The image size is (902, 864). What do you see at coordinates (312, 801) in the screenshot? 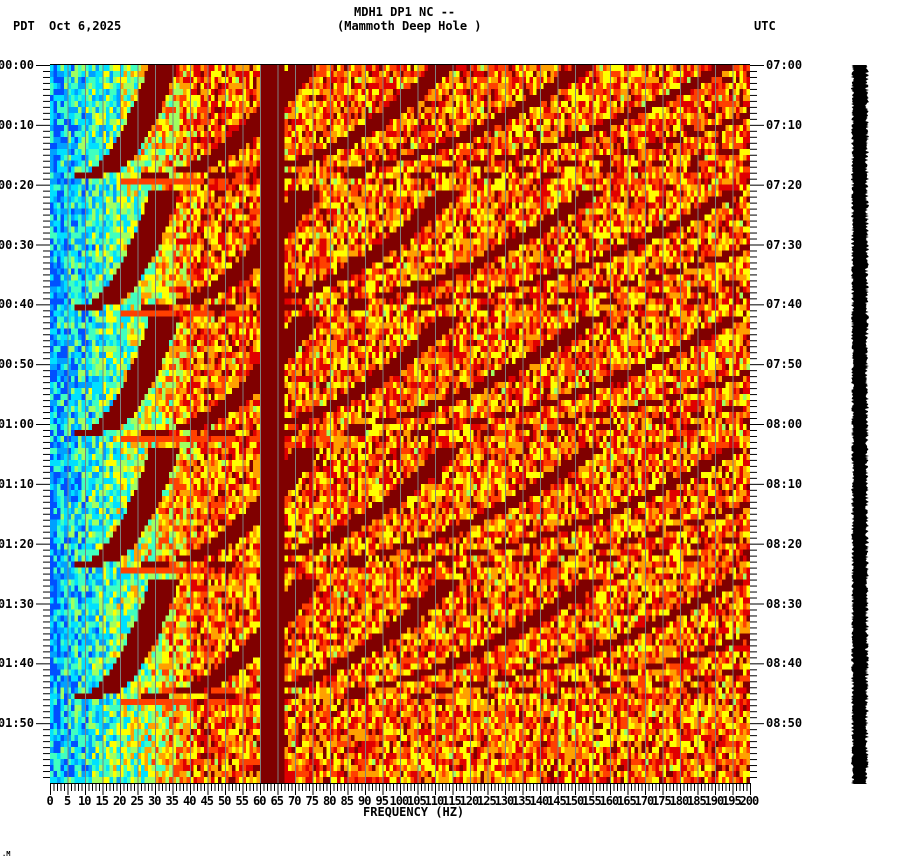
I see `x-tick-label: 75` at bounding box center [312, 801].